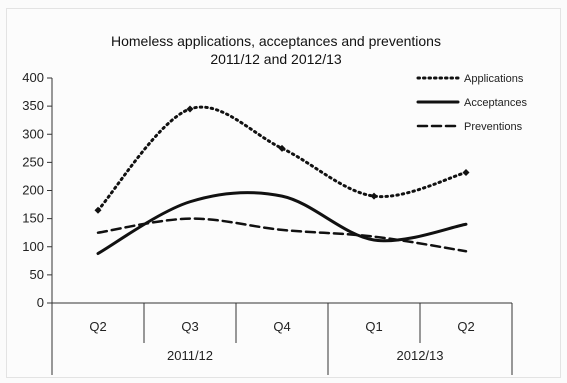 The height and width of the screenshot is (383, 567). Describe the element at coordinates (373, 326) in the screenshot. I see `x-tick-label: Q1` at that location.